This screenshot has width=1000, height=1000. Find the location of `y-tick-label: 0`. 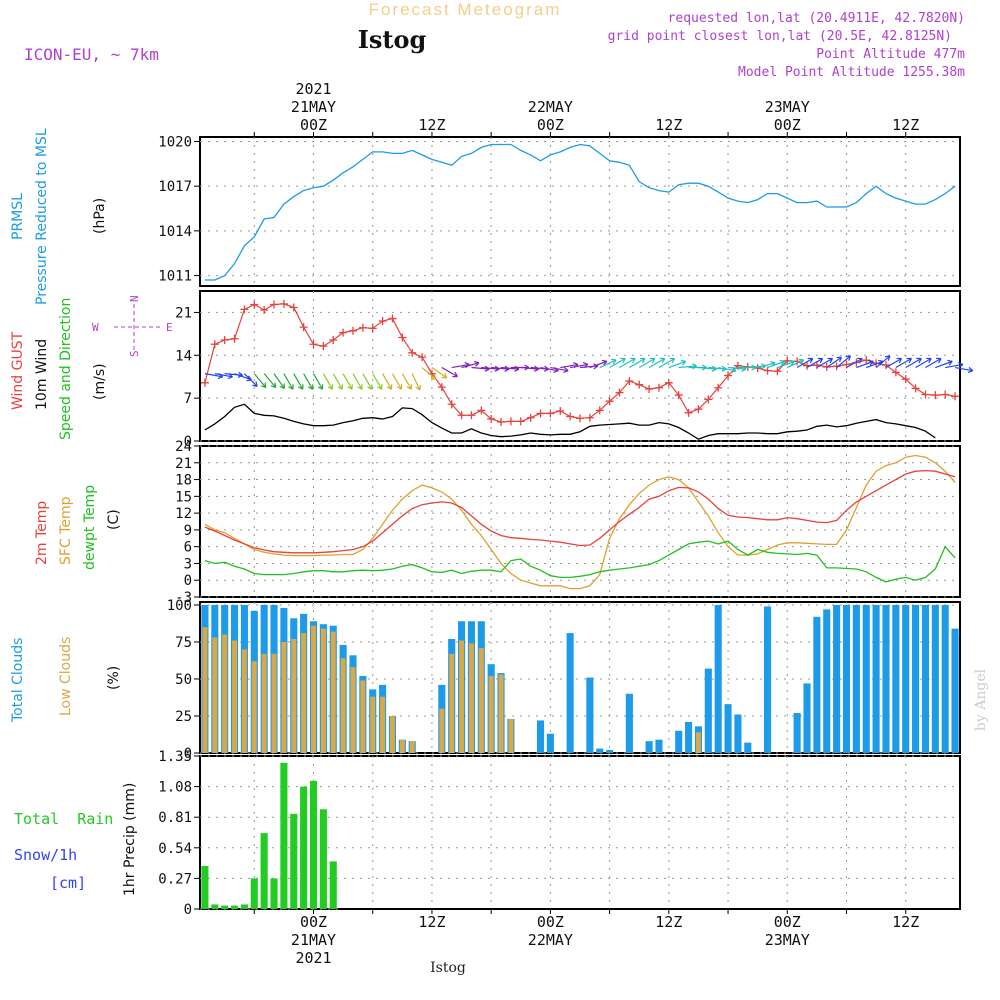

y-tick-label: 0 is located at coordinates (188, 910).